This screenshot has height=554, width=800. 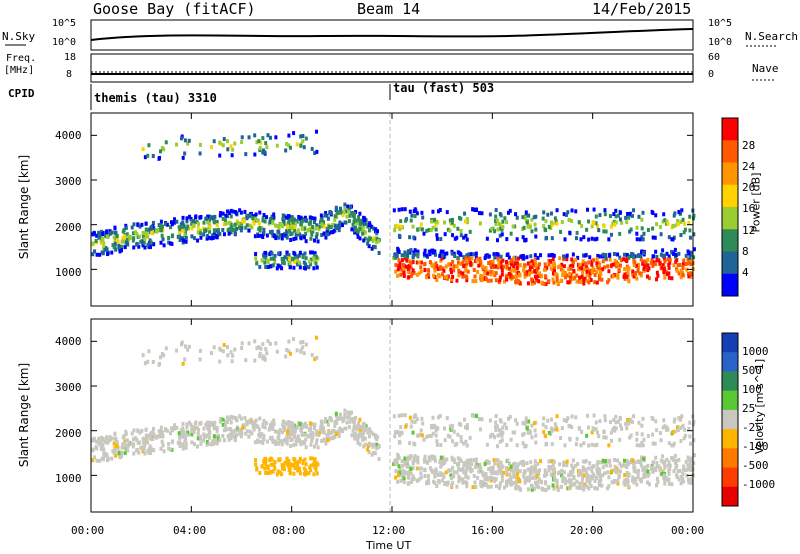 I want to click on noise-sky-label: N.Sky, so click(x=19, y=36).